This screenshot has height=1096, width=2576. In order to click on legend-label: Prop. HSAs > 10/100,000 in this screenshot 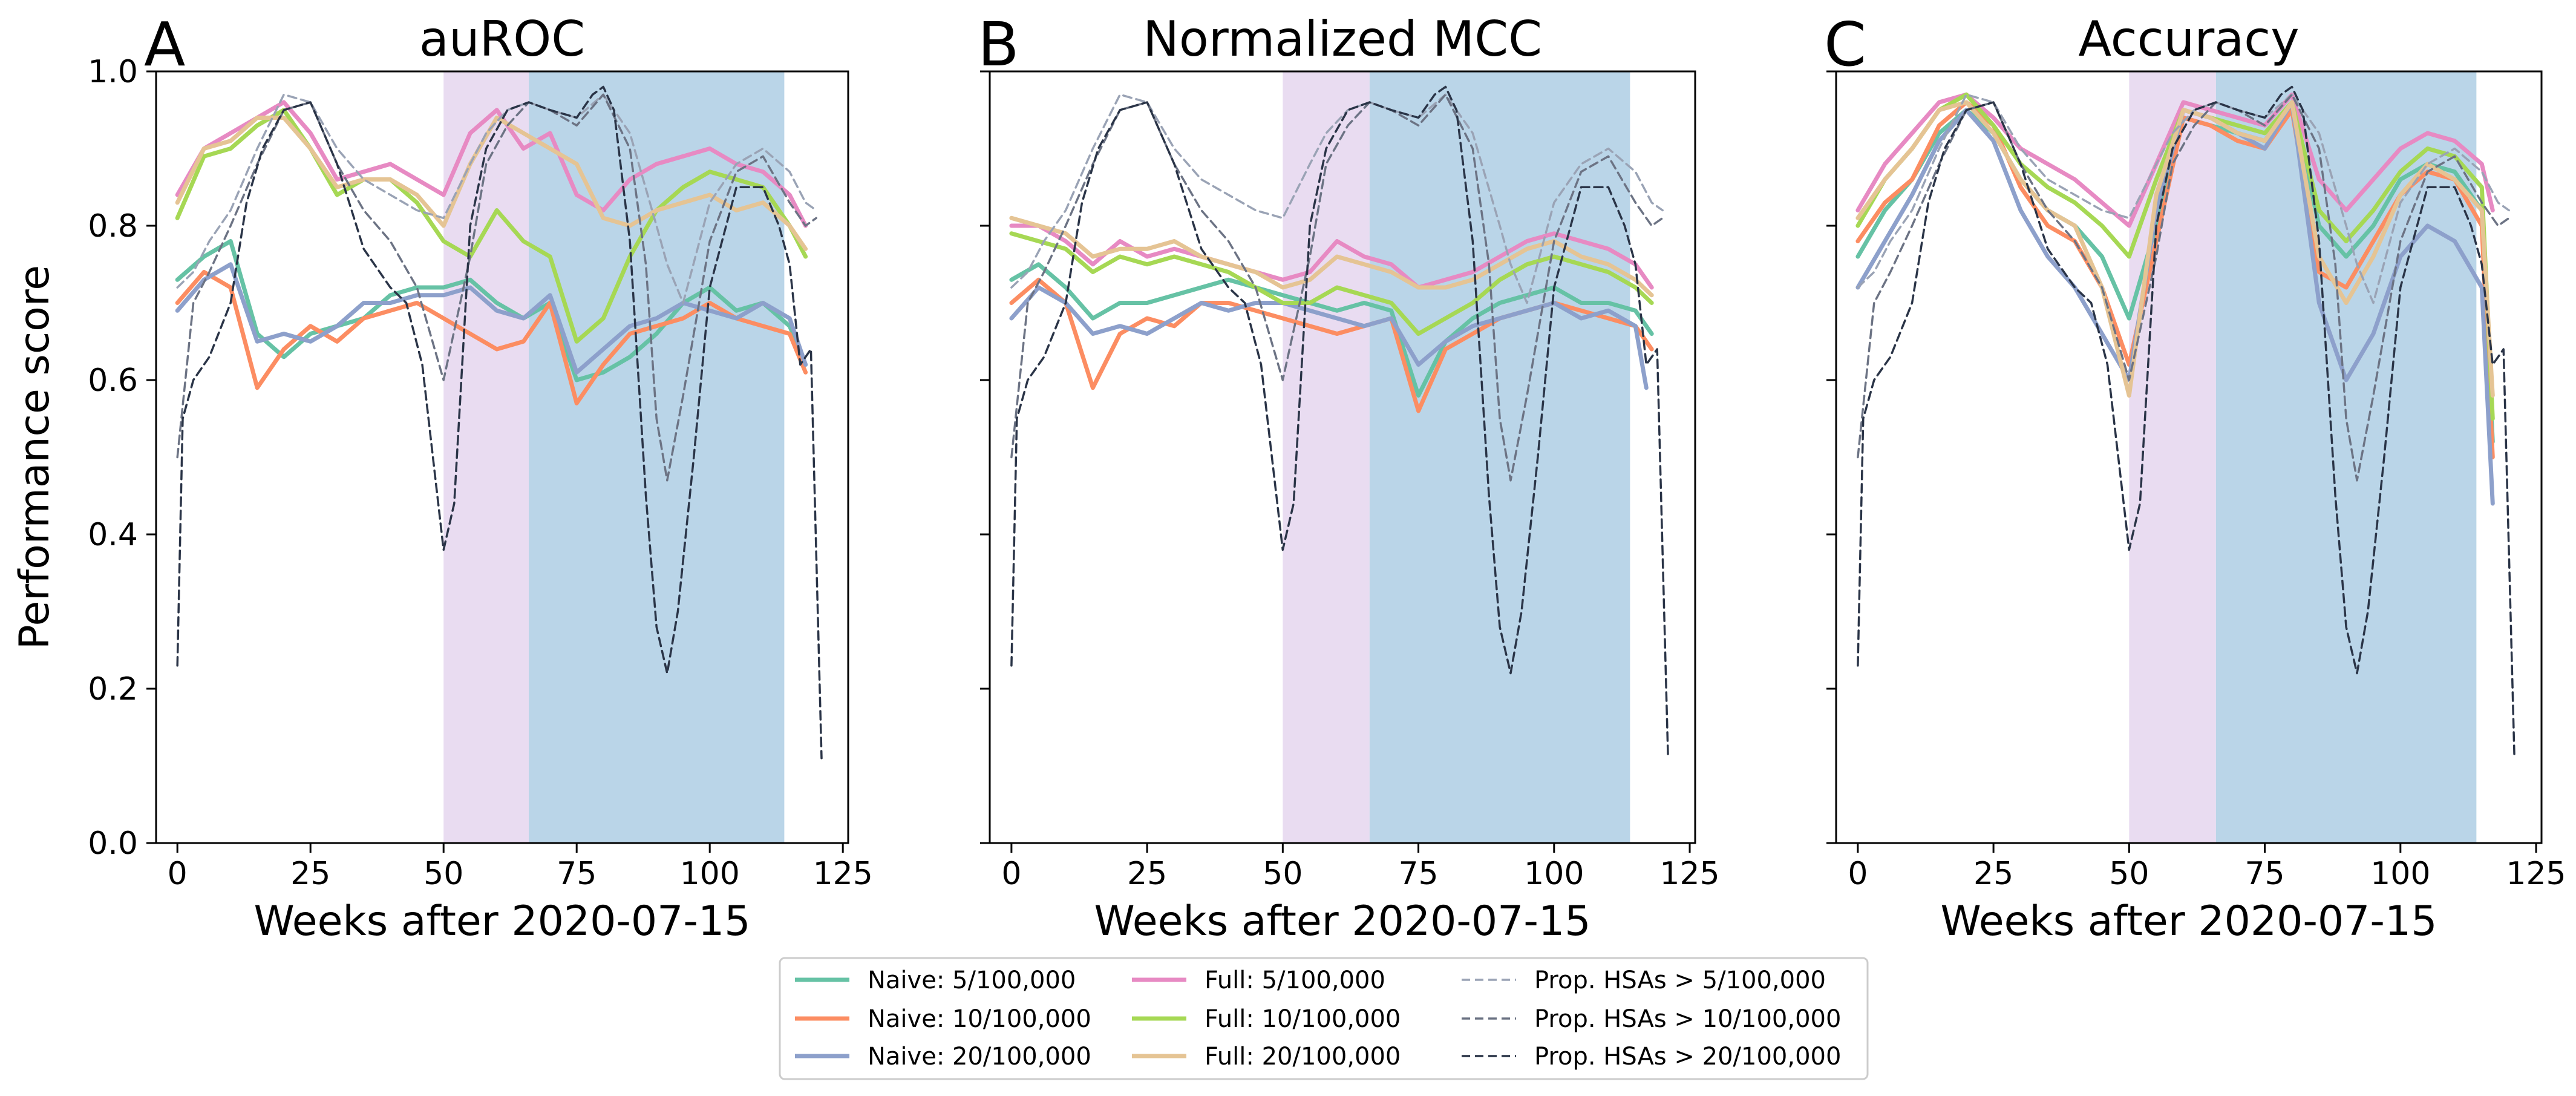, I will do `click(1687, 1019)`.